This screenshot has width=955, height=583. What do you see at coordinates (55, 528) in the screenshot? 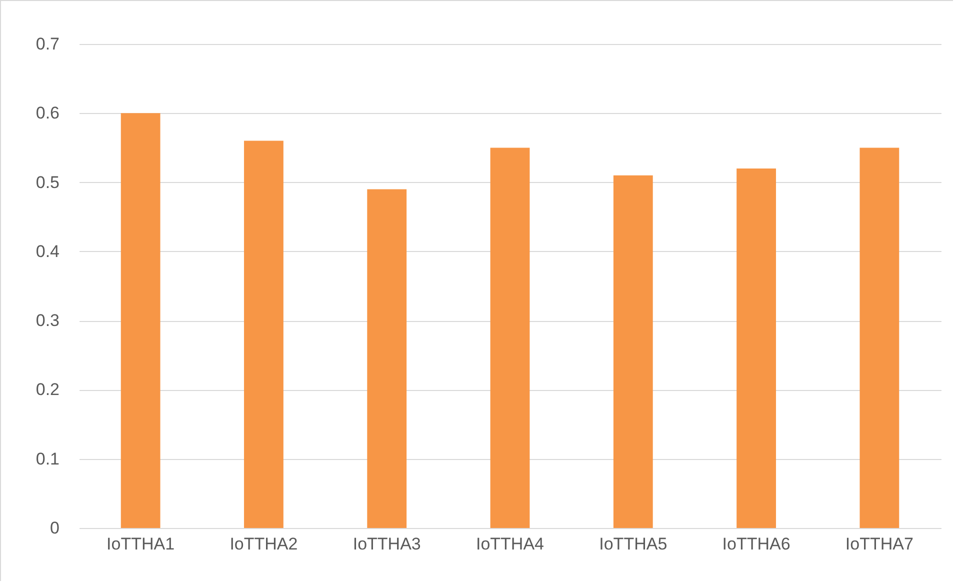
I see `y-tick-label: 0` at bounding box center [55, 528].